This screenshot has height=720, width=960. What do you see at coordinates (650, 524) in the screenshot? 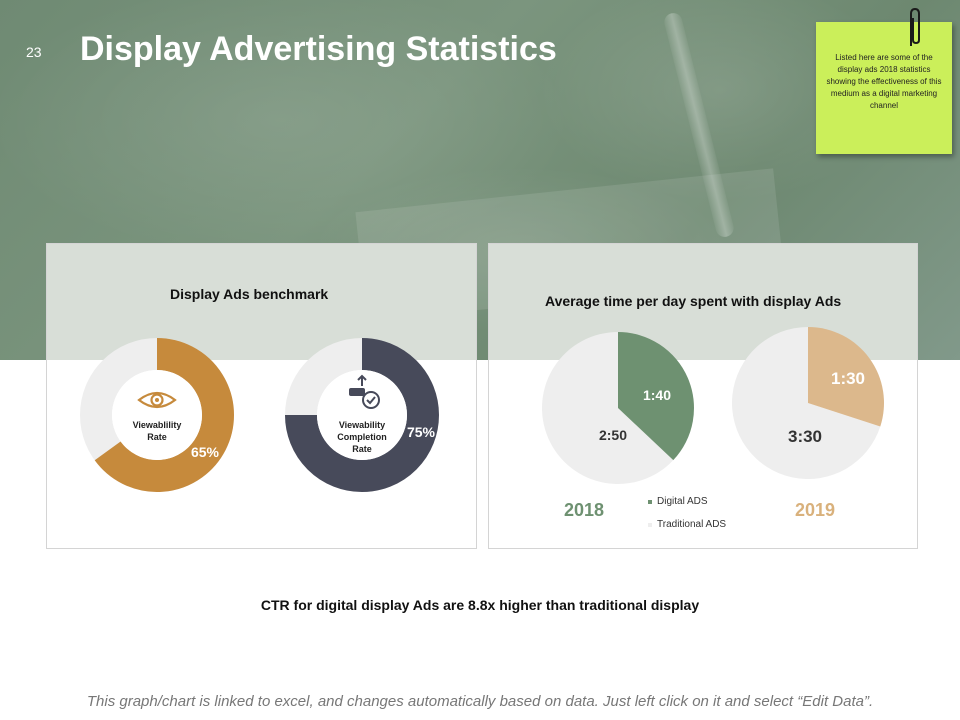
I see `legend-swatch-traditional` at bounding box center [650, 524].